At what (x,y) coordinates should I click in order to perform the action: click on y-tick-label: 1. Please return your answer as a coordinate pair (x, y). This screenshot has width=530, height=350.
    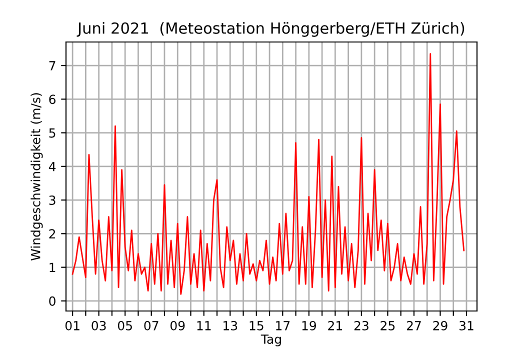
    Looking at the image, I should click on (53, 267).